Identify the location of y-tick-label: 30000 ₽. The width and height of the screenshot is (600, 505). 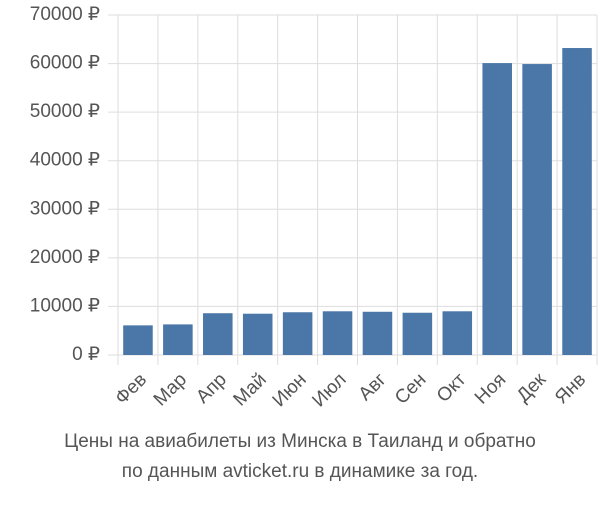
(65, 208).